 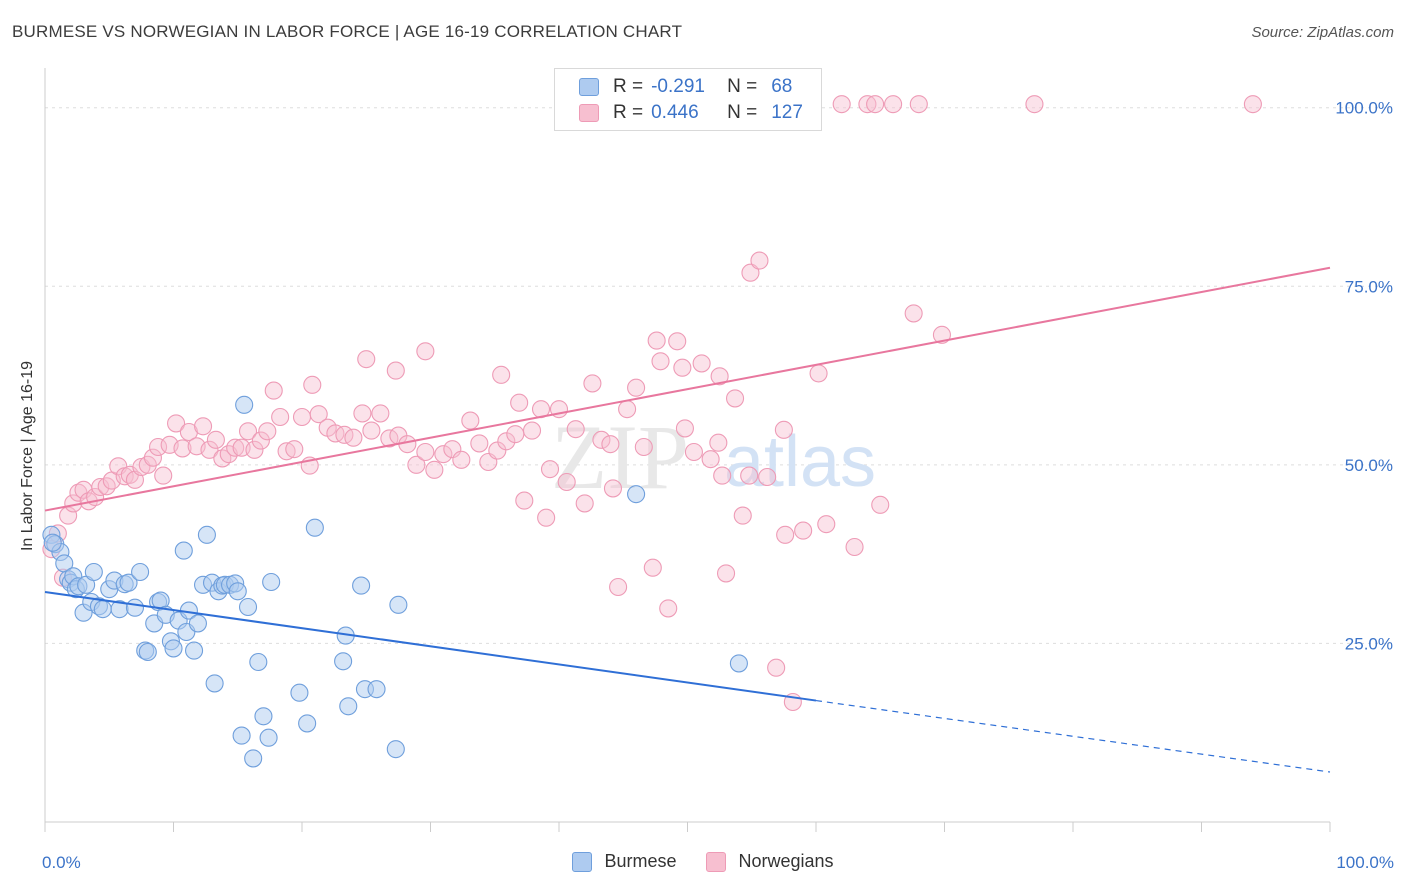 I want to click on legend-row-burmese: R = -0.291 N = 68, so click(x=685, y=87).